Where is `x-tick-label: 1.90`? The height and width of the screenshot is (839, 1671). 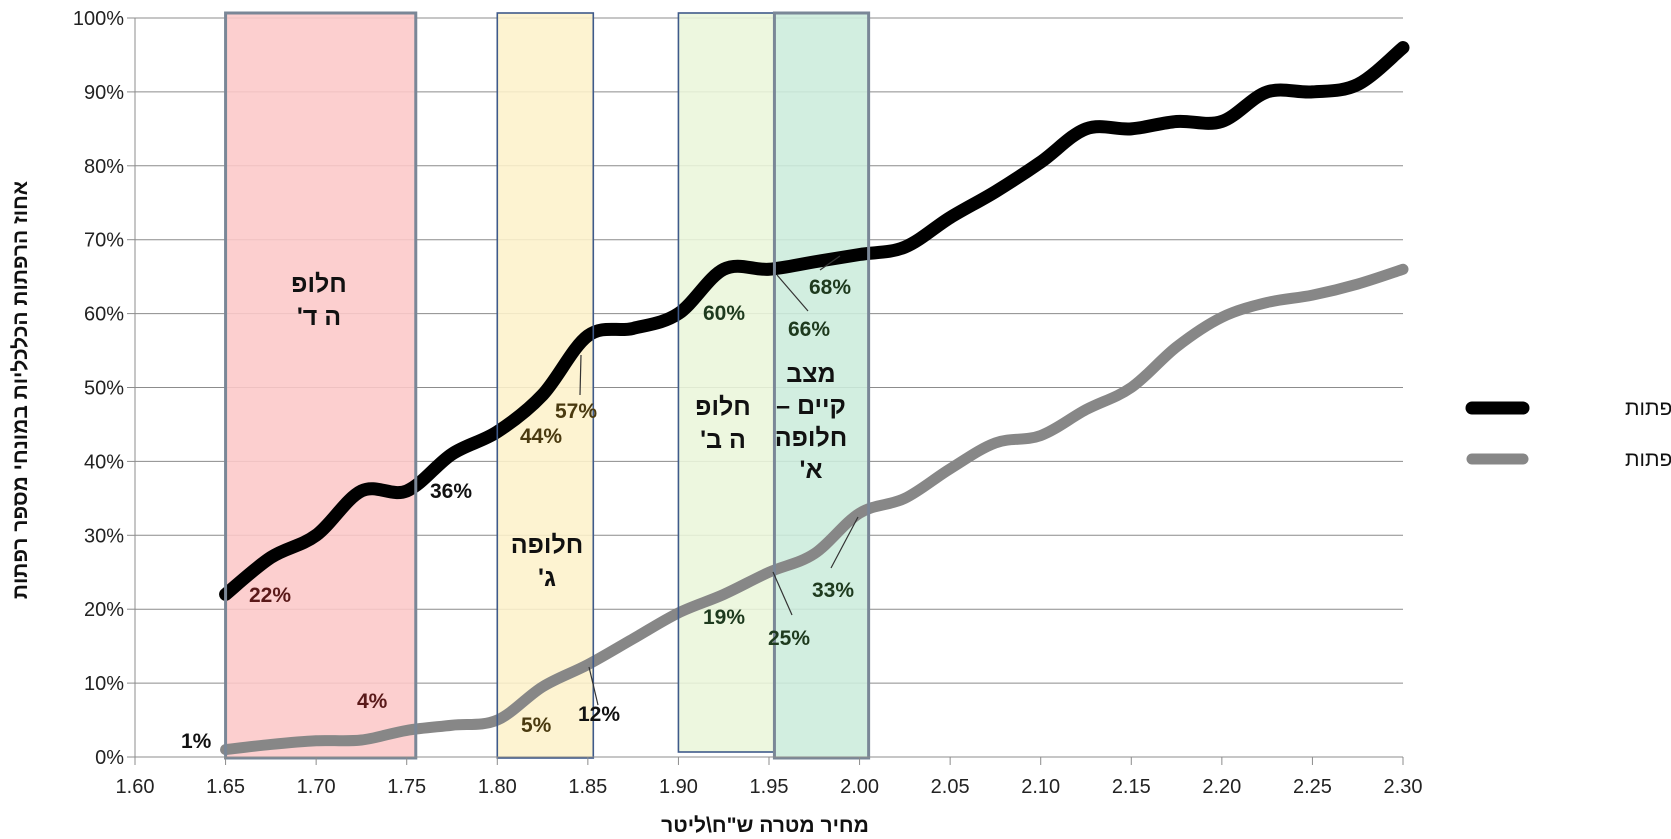 x-tick-label: 1.90 is located at coordinates (678, 787).